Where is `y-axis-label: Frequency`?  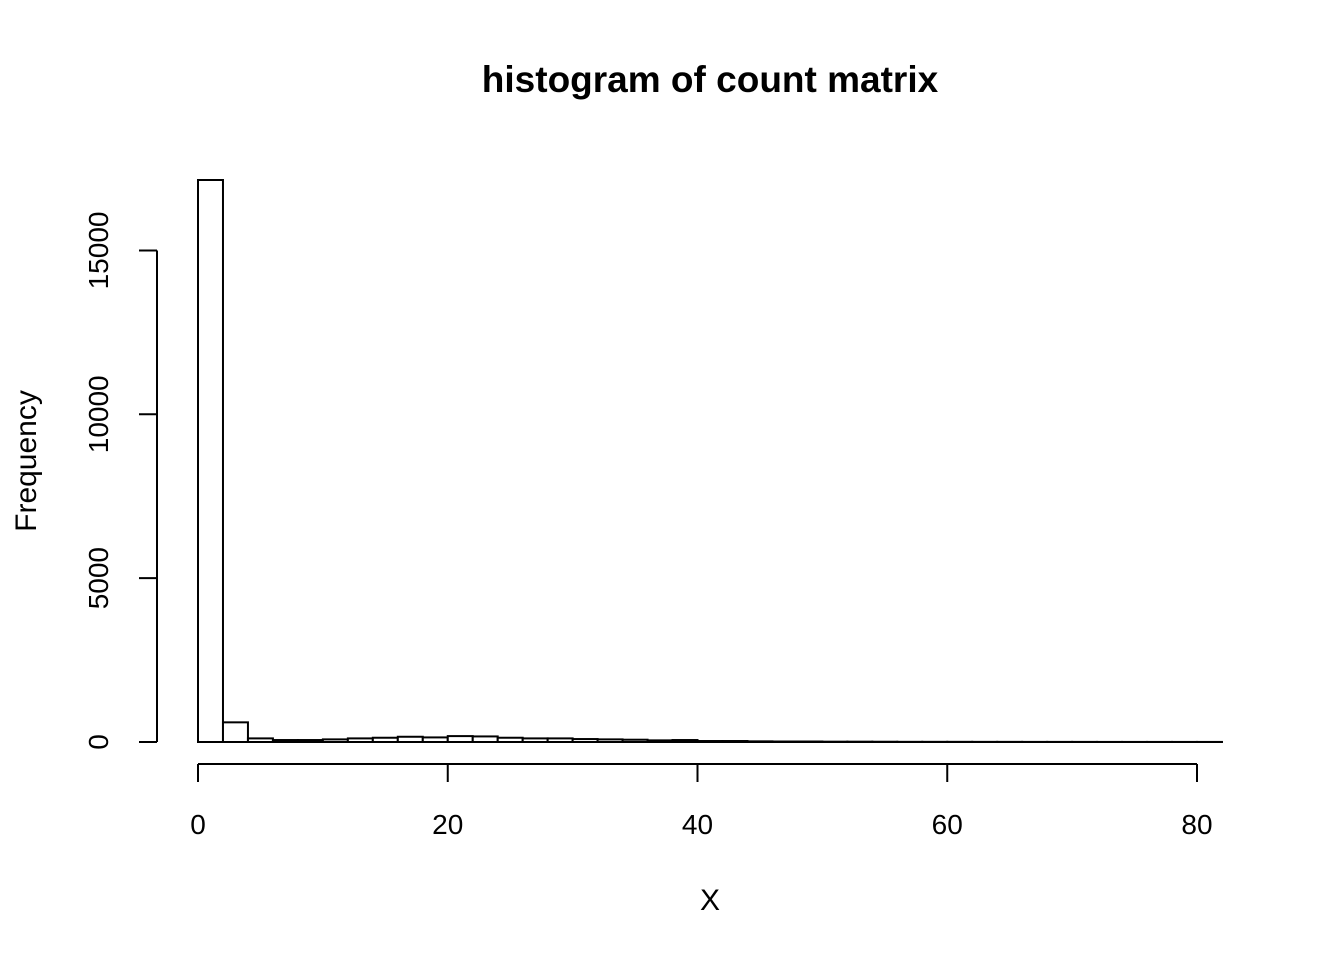 y-axis-label: Frequency is located at coordinates (26, 461).